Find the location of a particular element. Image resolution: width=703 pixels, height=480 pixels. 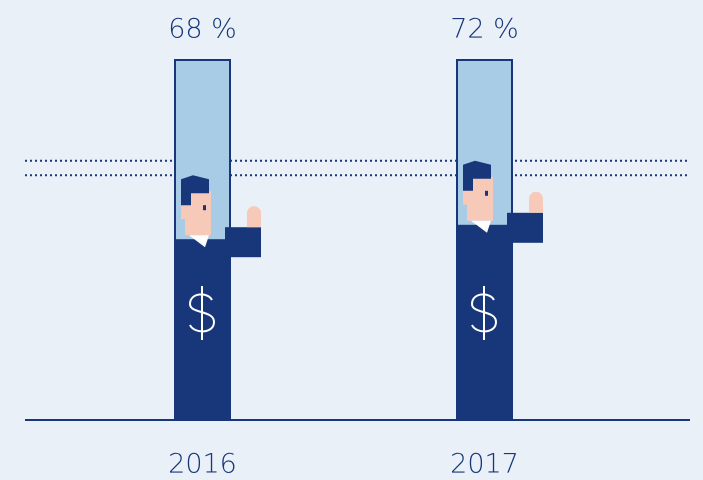

x-tick-label: 2016 is located at coordinates (202, 464).